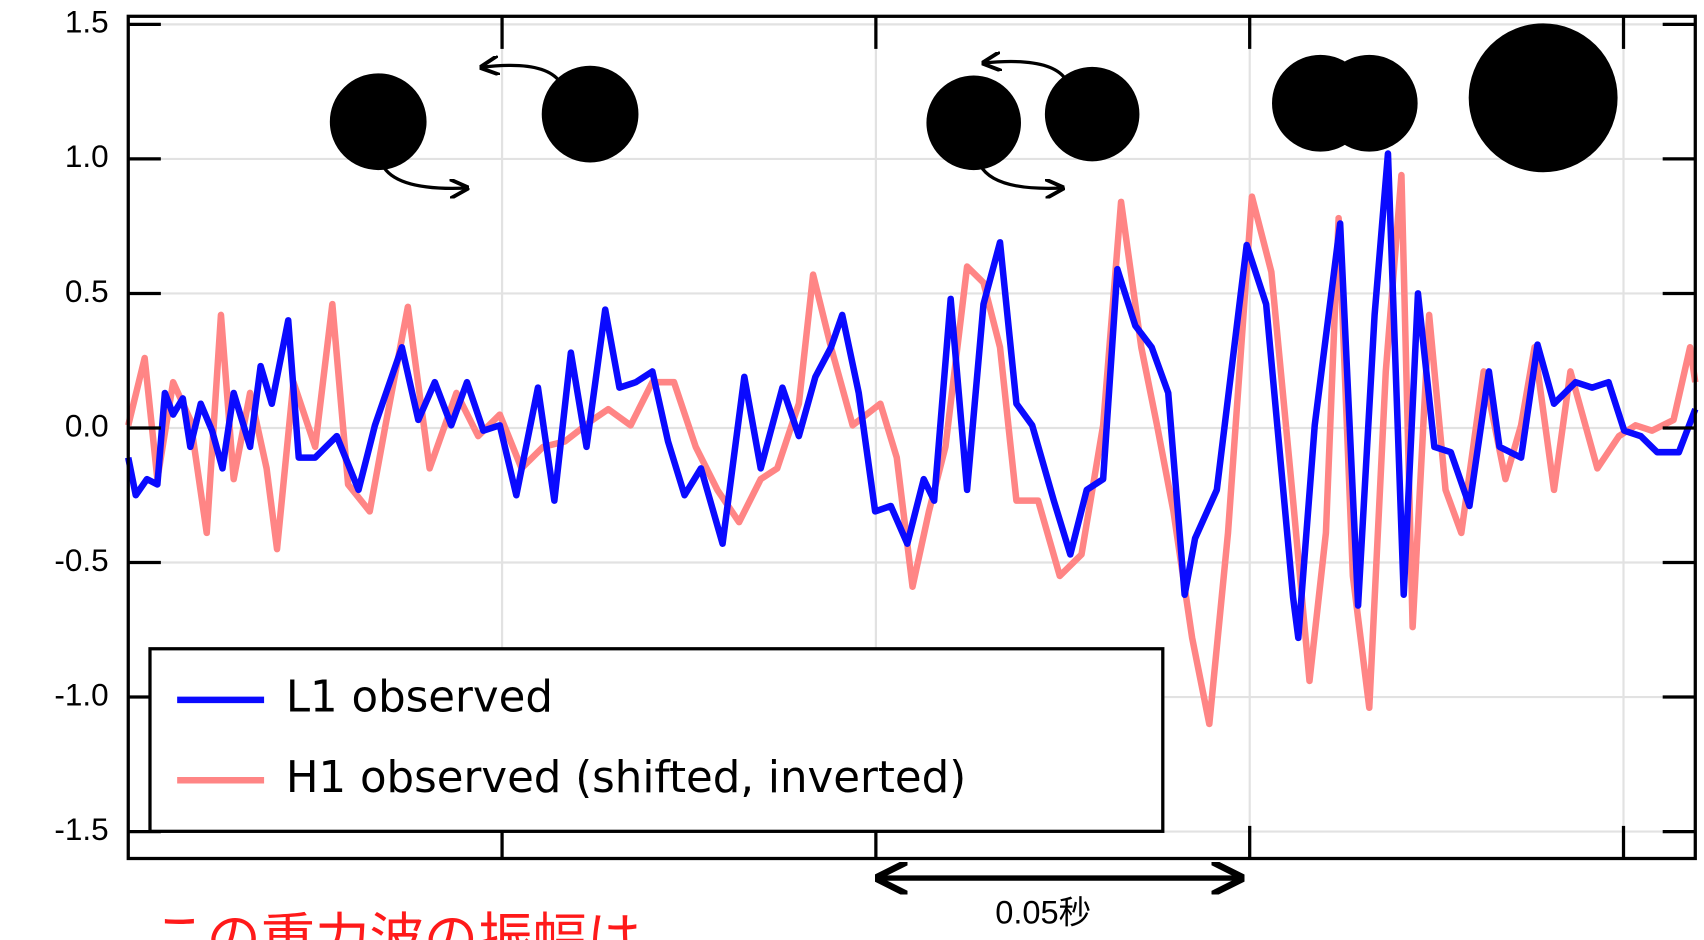  I want to click on y-tick-label: 1.0, so click(87, 156).